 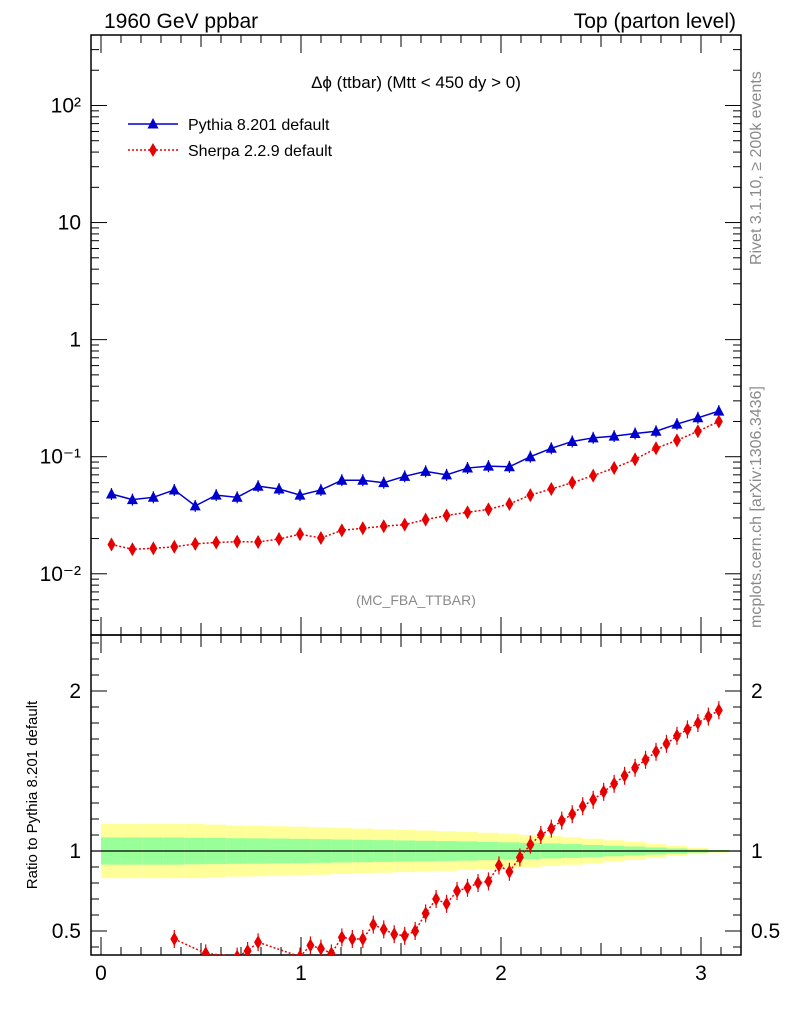 What do you see at coordinates (415, 458) in the screenshot?
I see `pythia-line` at bounding box center [415, 458].